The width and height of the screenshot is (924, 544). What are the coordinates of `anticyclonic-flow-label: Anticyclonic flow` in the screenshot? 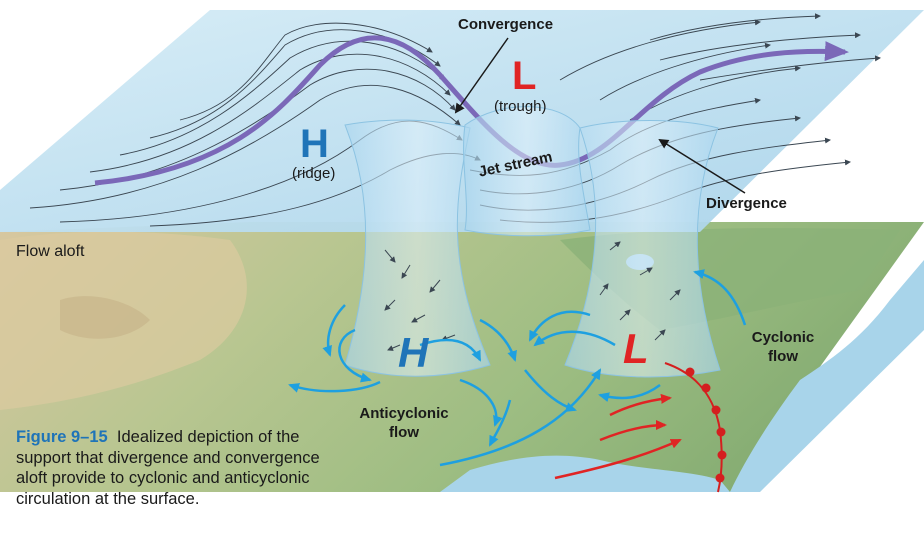 It's located at (404, 423).